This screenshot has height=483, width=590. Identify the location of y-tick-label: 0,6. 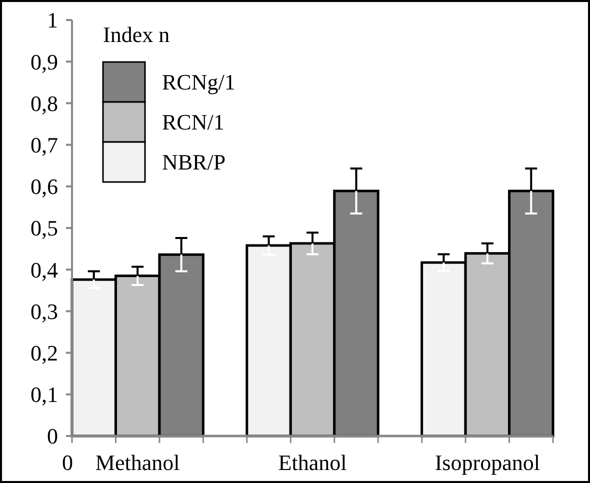
(44, 187).